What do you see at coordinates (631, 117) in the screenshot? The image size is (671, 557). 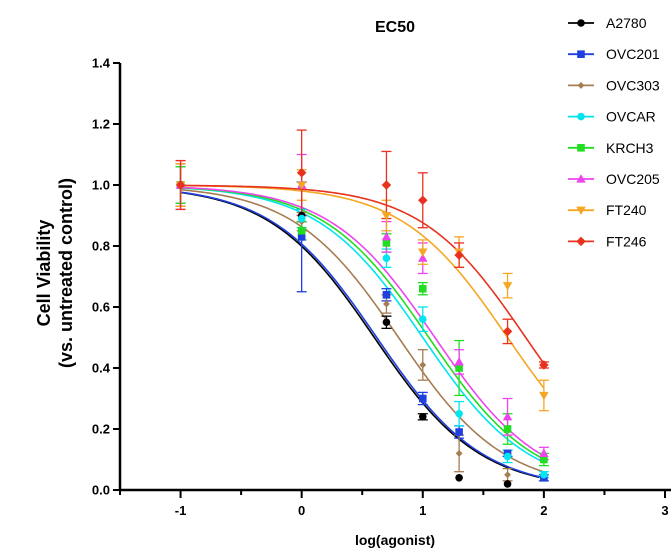 I see `legend-label: OVCAR` at bounding box center [631, 117].